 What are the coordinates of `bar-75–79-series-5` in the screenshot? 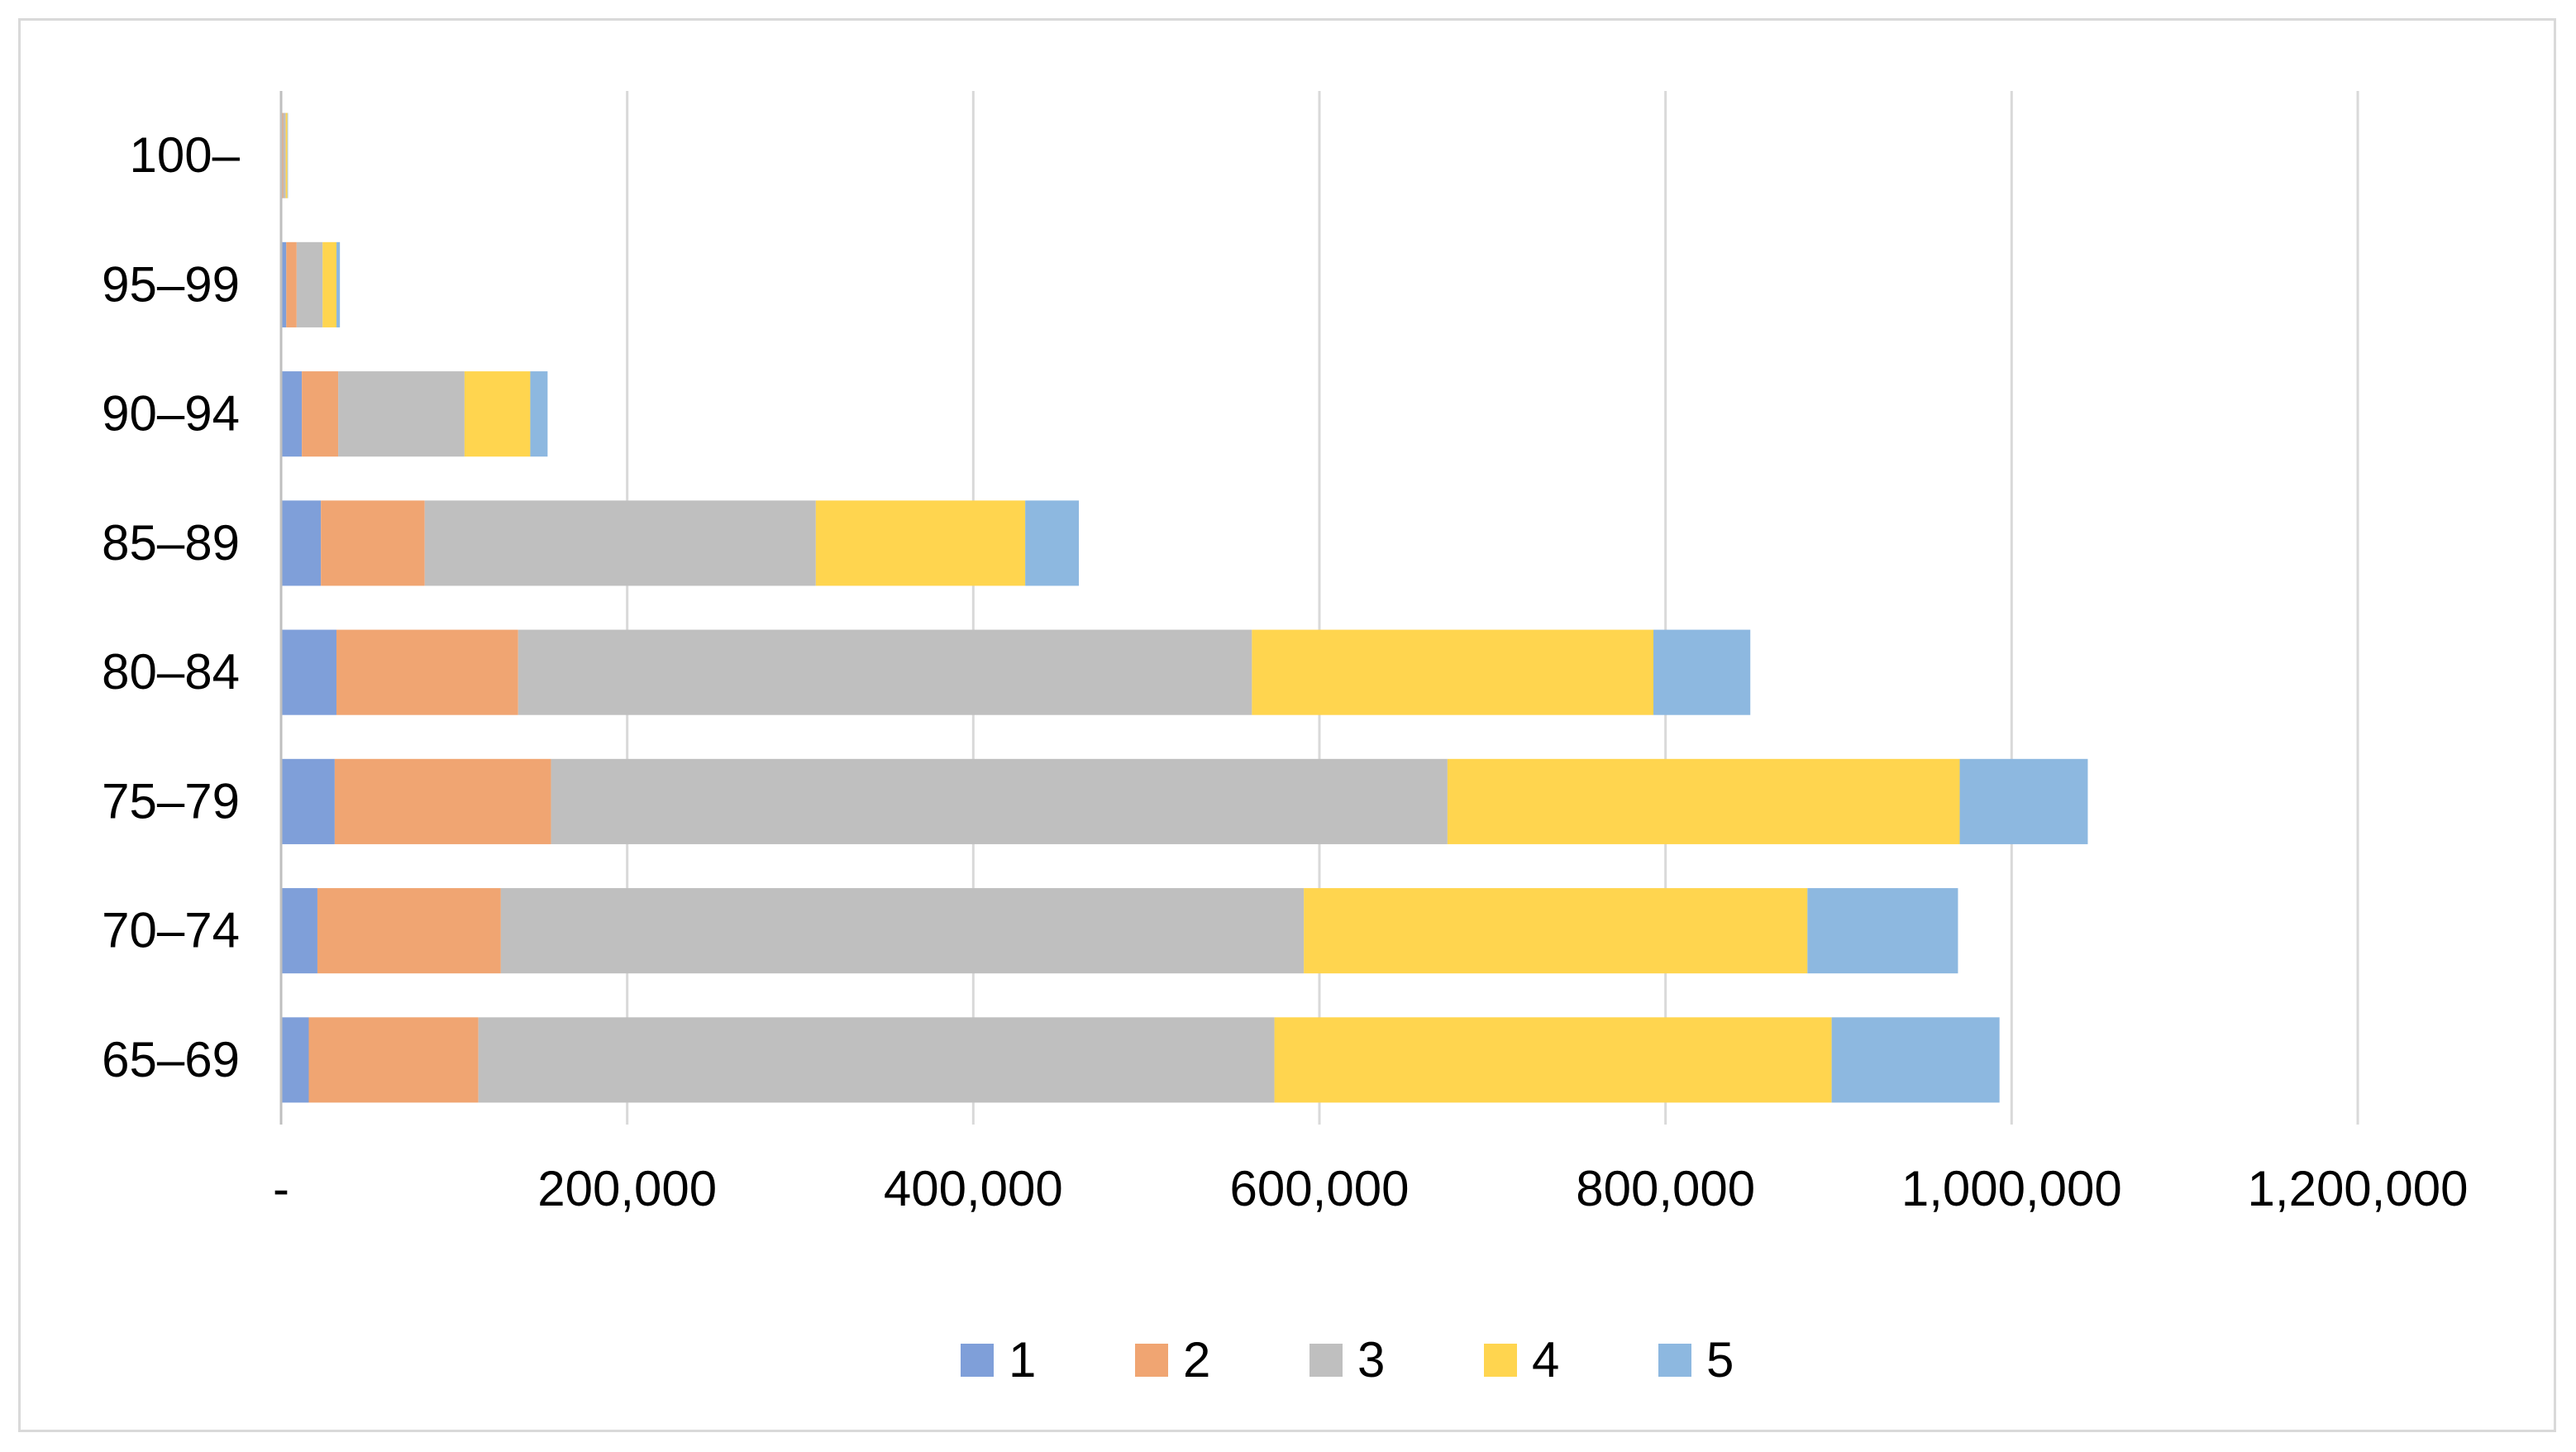 It's located at (2023, 801).